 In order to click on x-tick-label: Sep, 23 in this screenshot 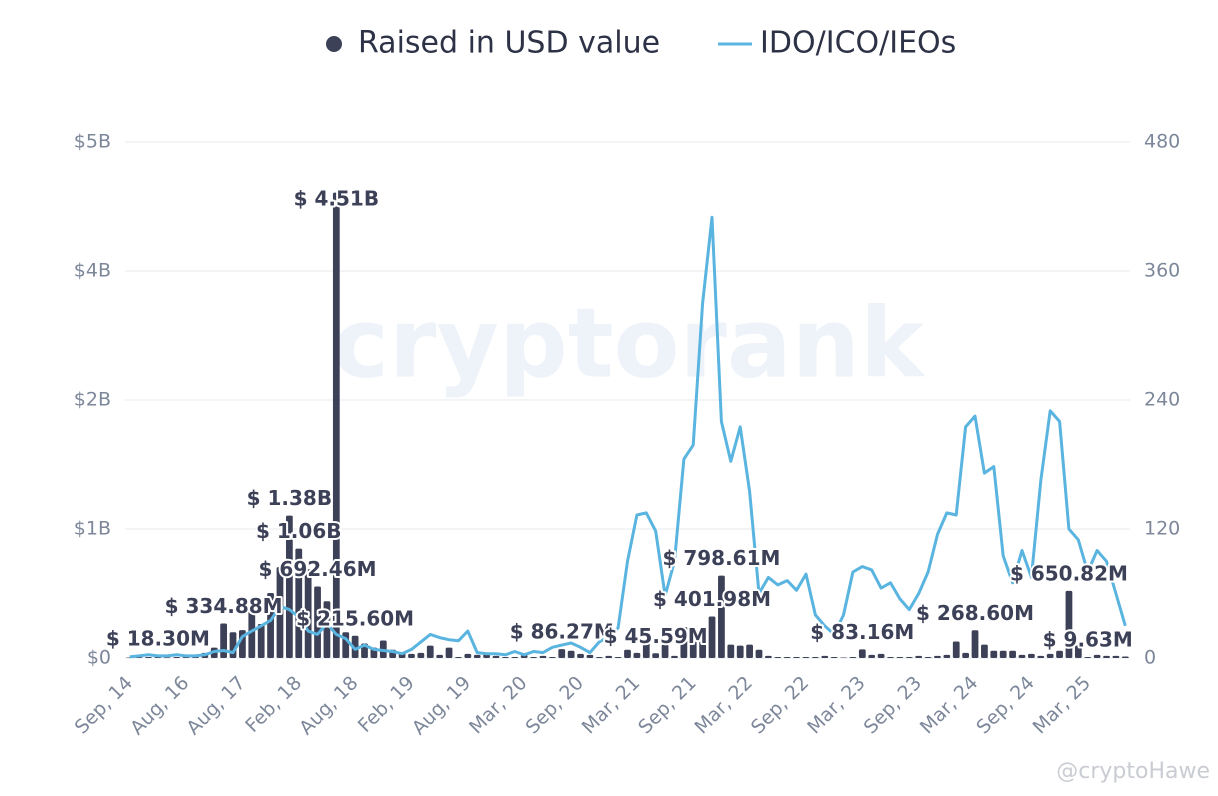, I will do `click(893, 705)`.